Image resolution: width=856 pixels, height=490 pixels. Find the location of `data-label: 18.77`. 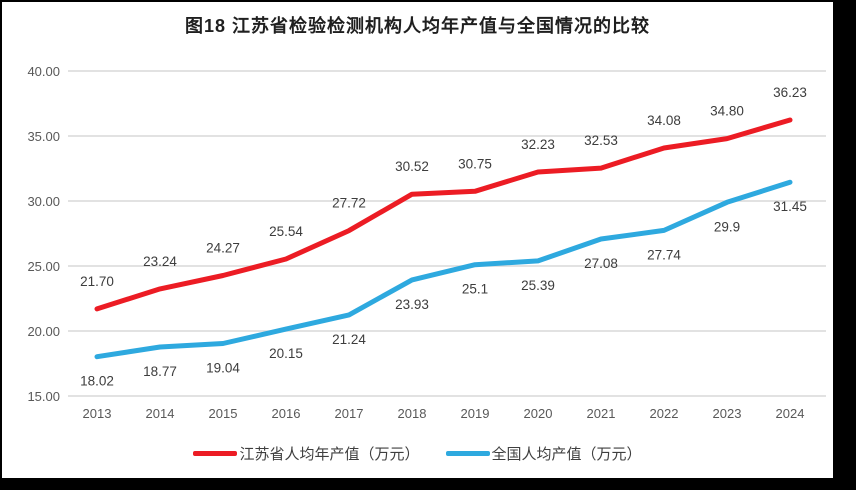

data-label: 18.77 is located at coordinates (160, 371).